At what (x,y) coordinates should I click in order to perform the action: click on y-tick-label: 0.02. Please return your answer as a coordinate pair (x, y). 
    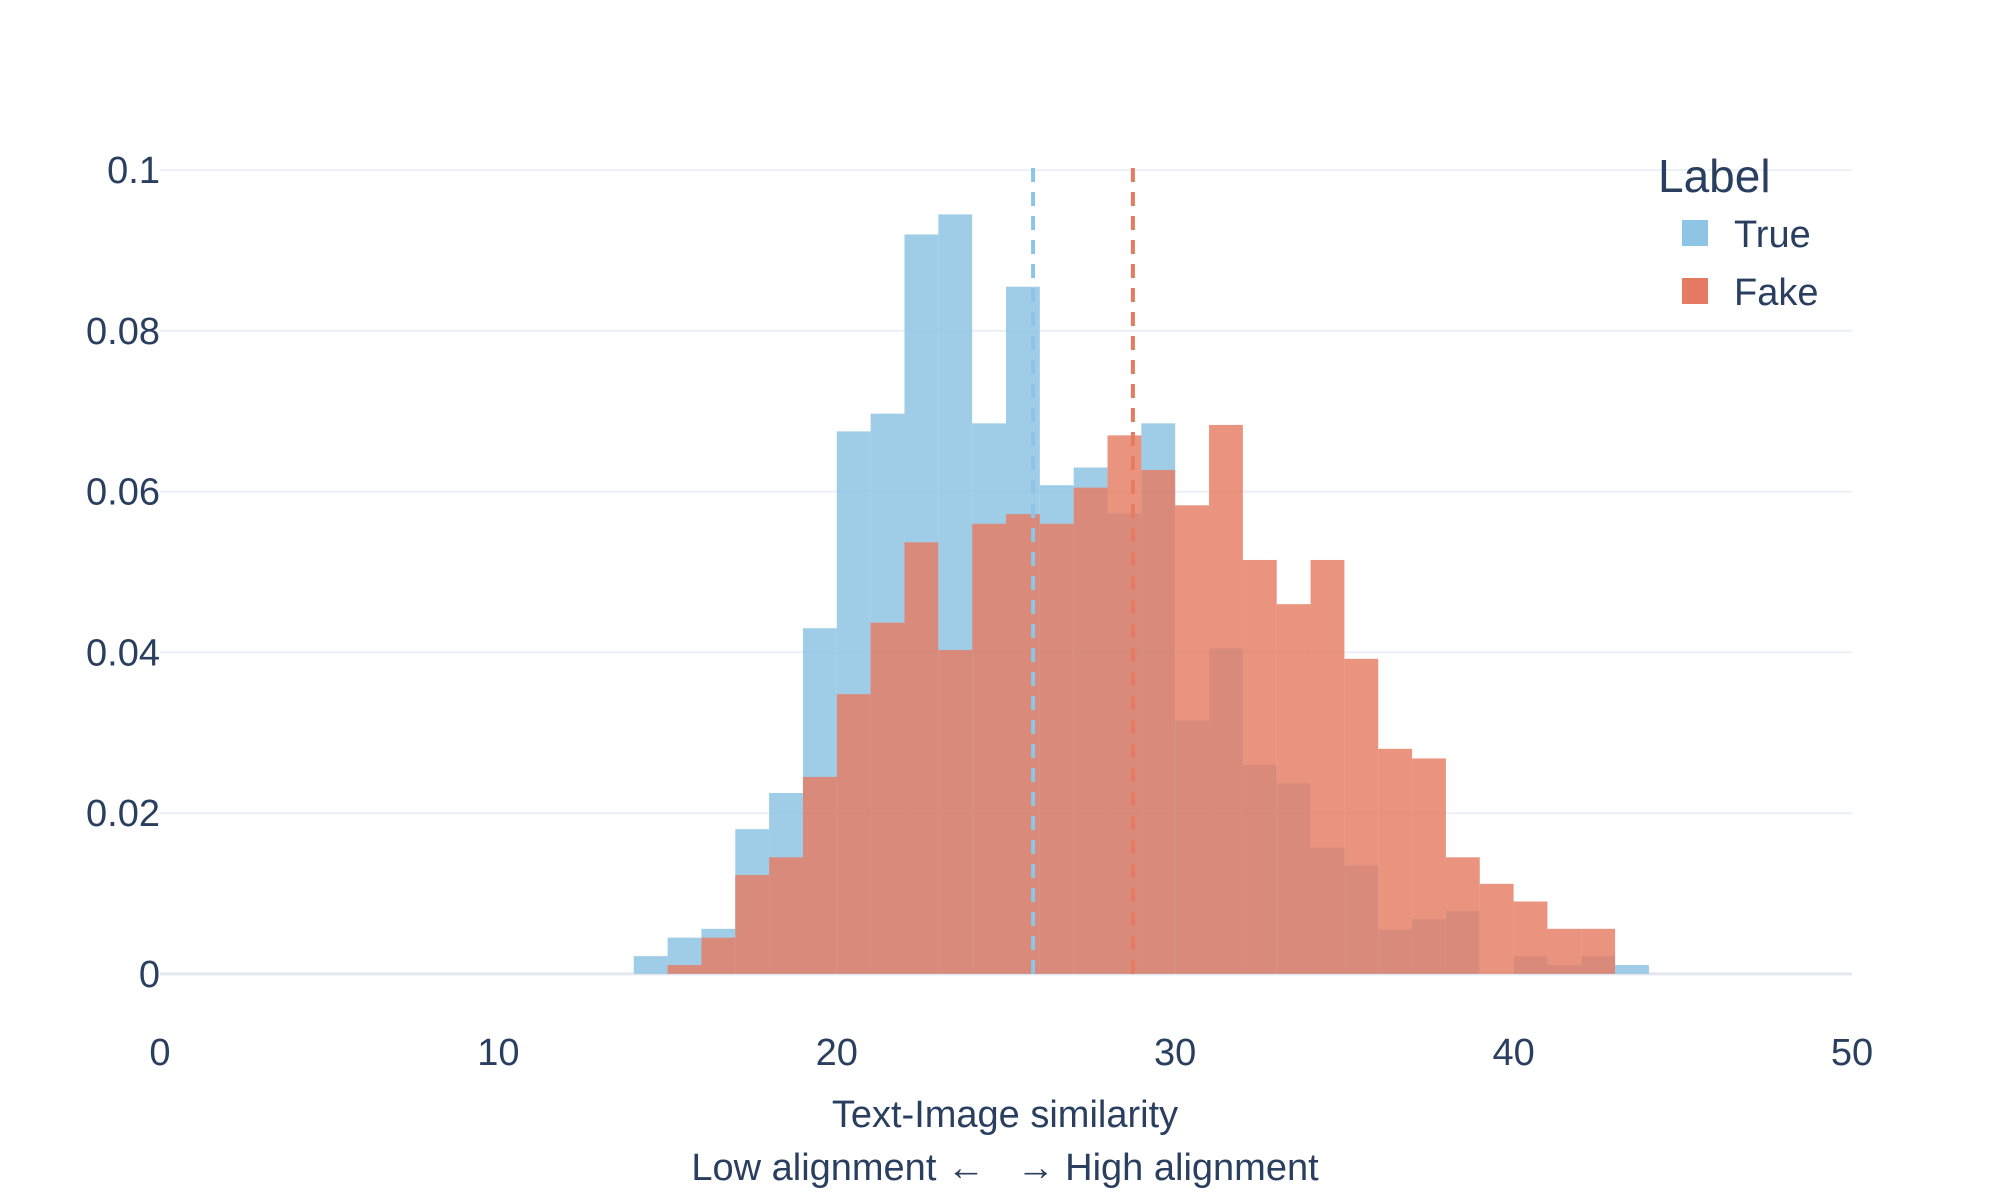
    Looking at the image, I should click on (123, 814).